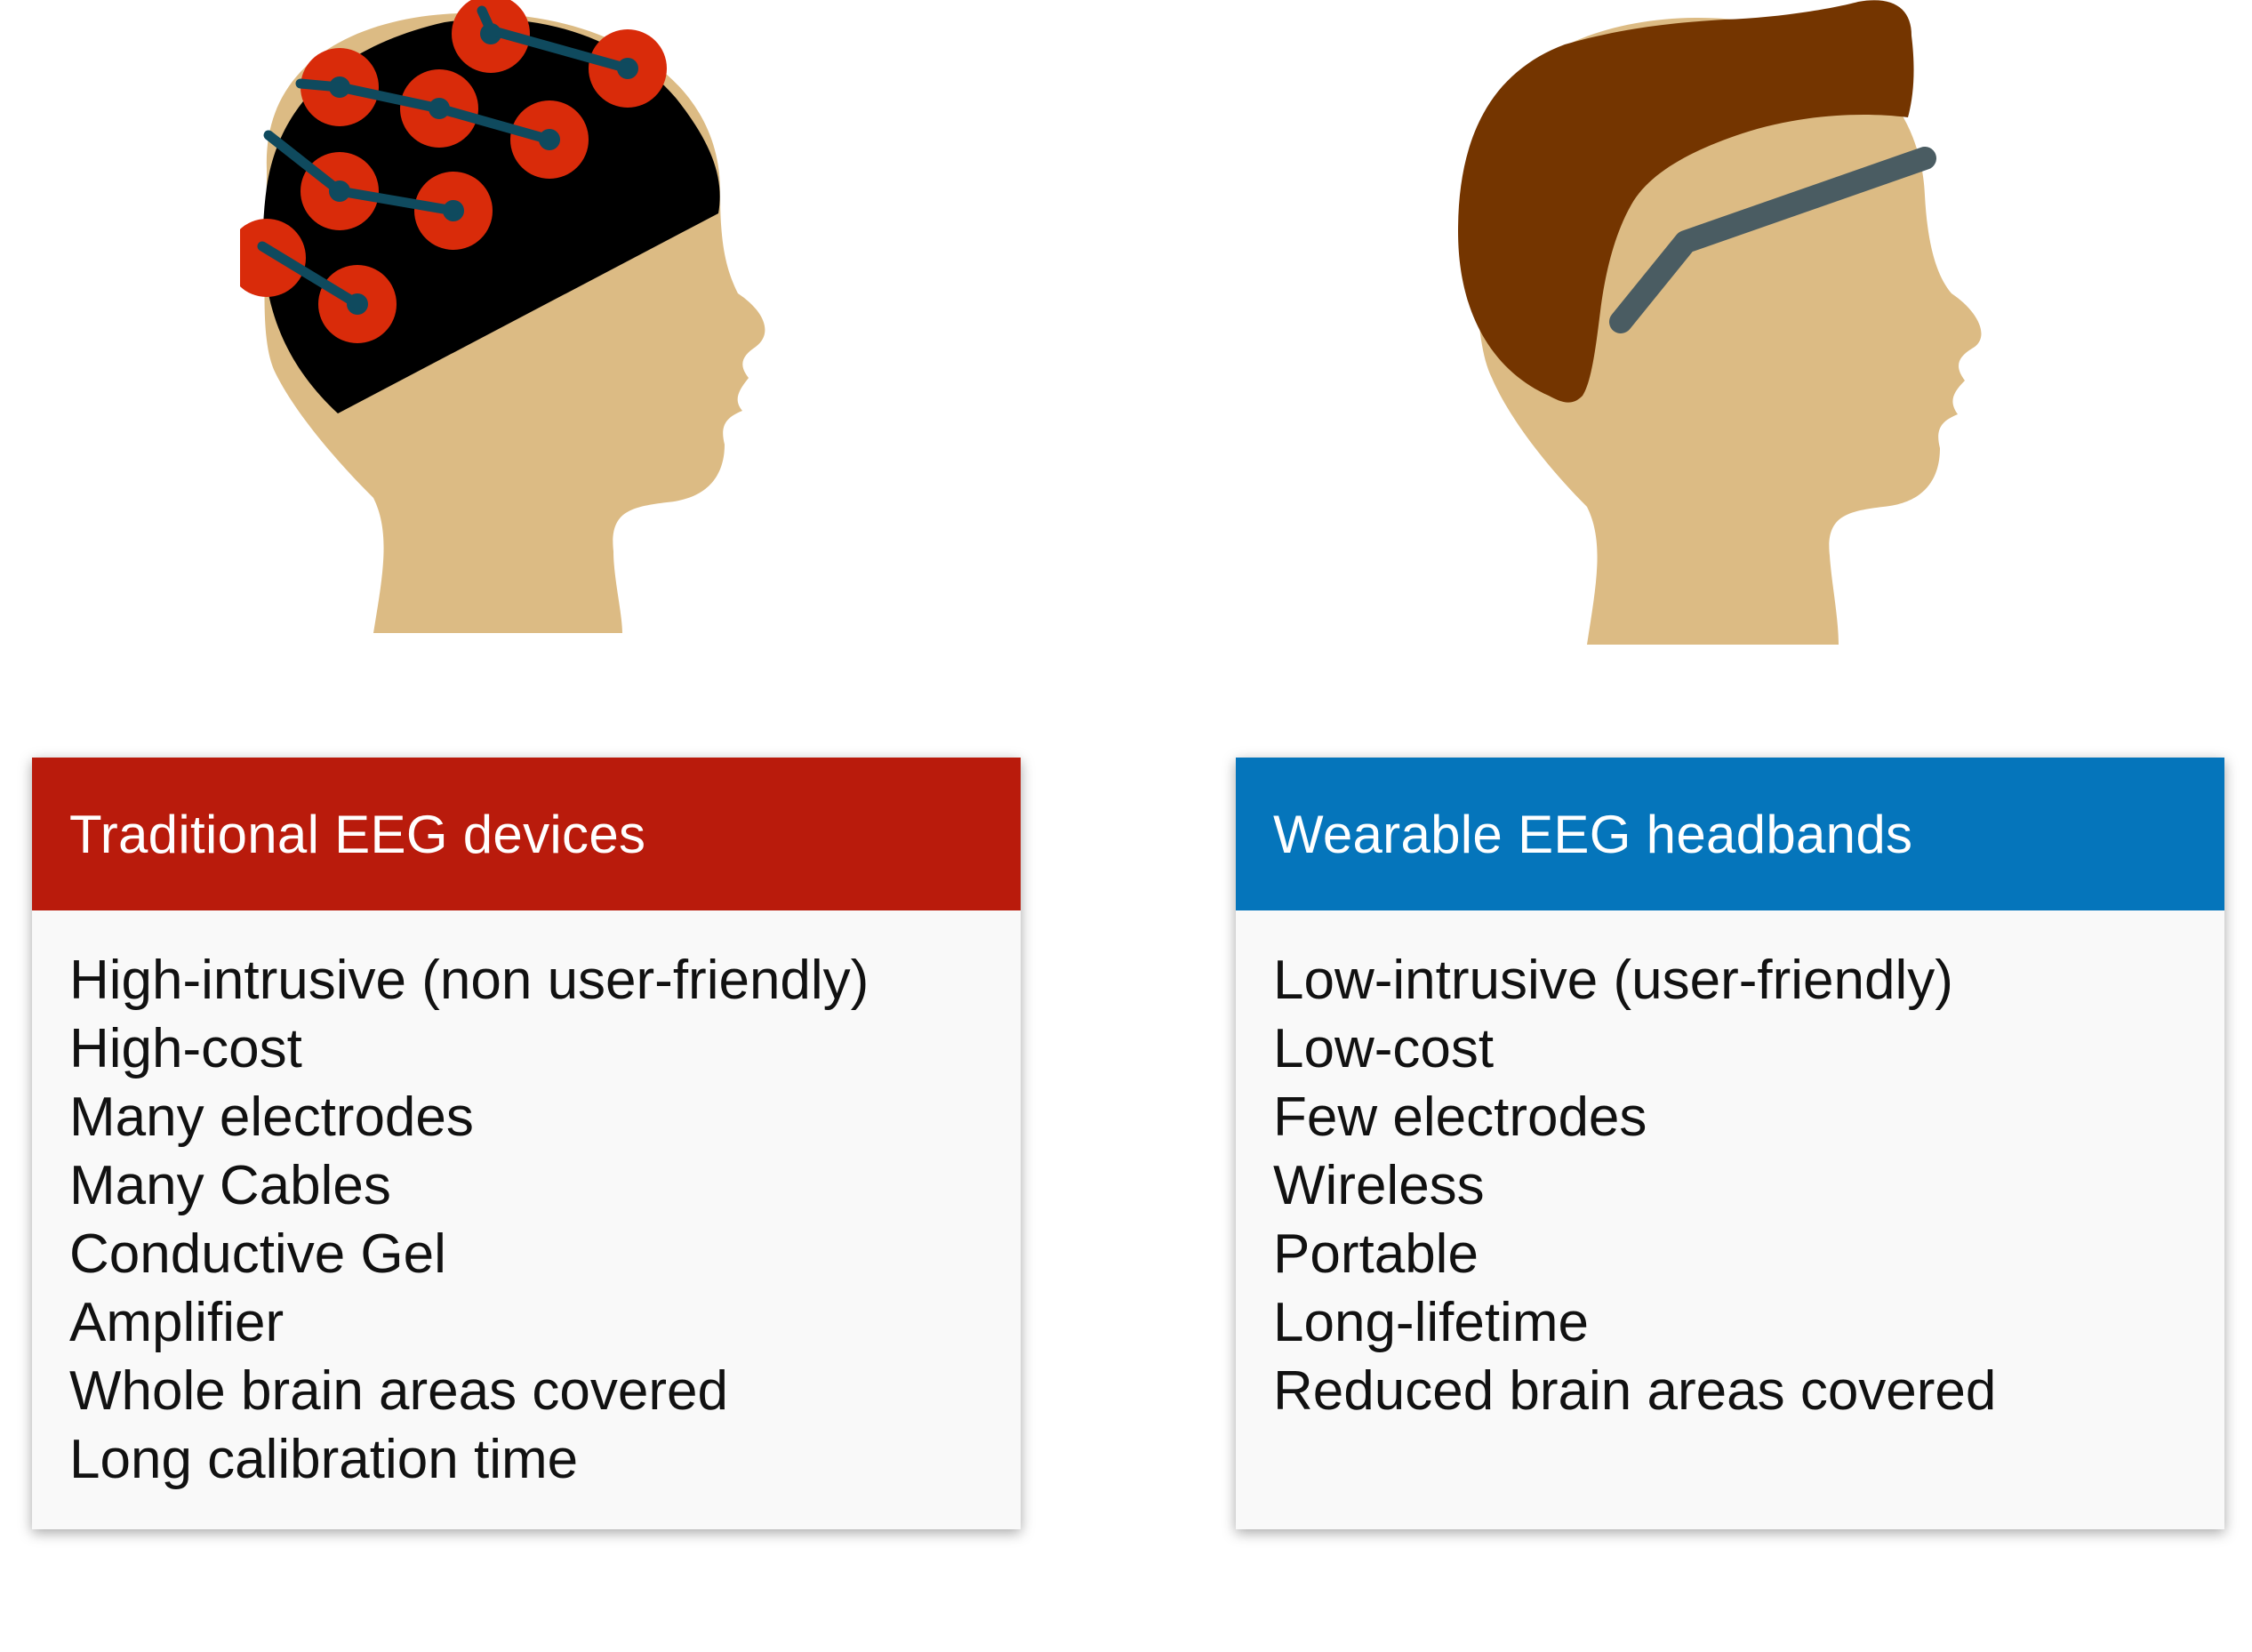  I want to click on head-with-eeg-cap-icon, so click(502, 317).